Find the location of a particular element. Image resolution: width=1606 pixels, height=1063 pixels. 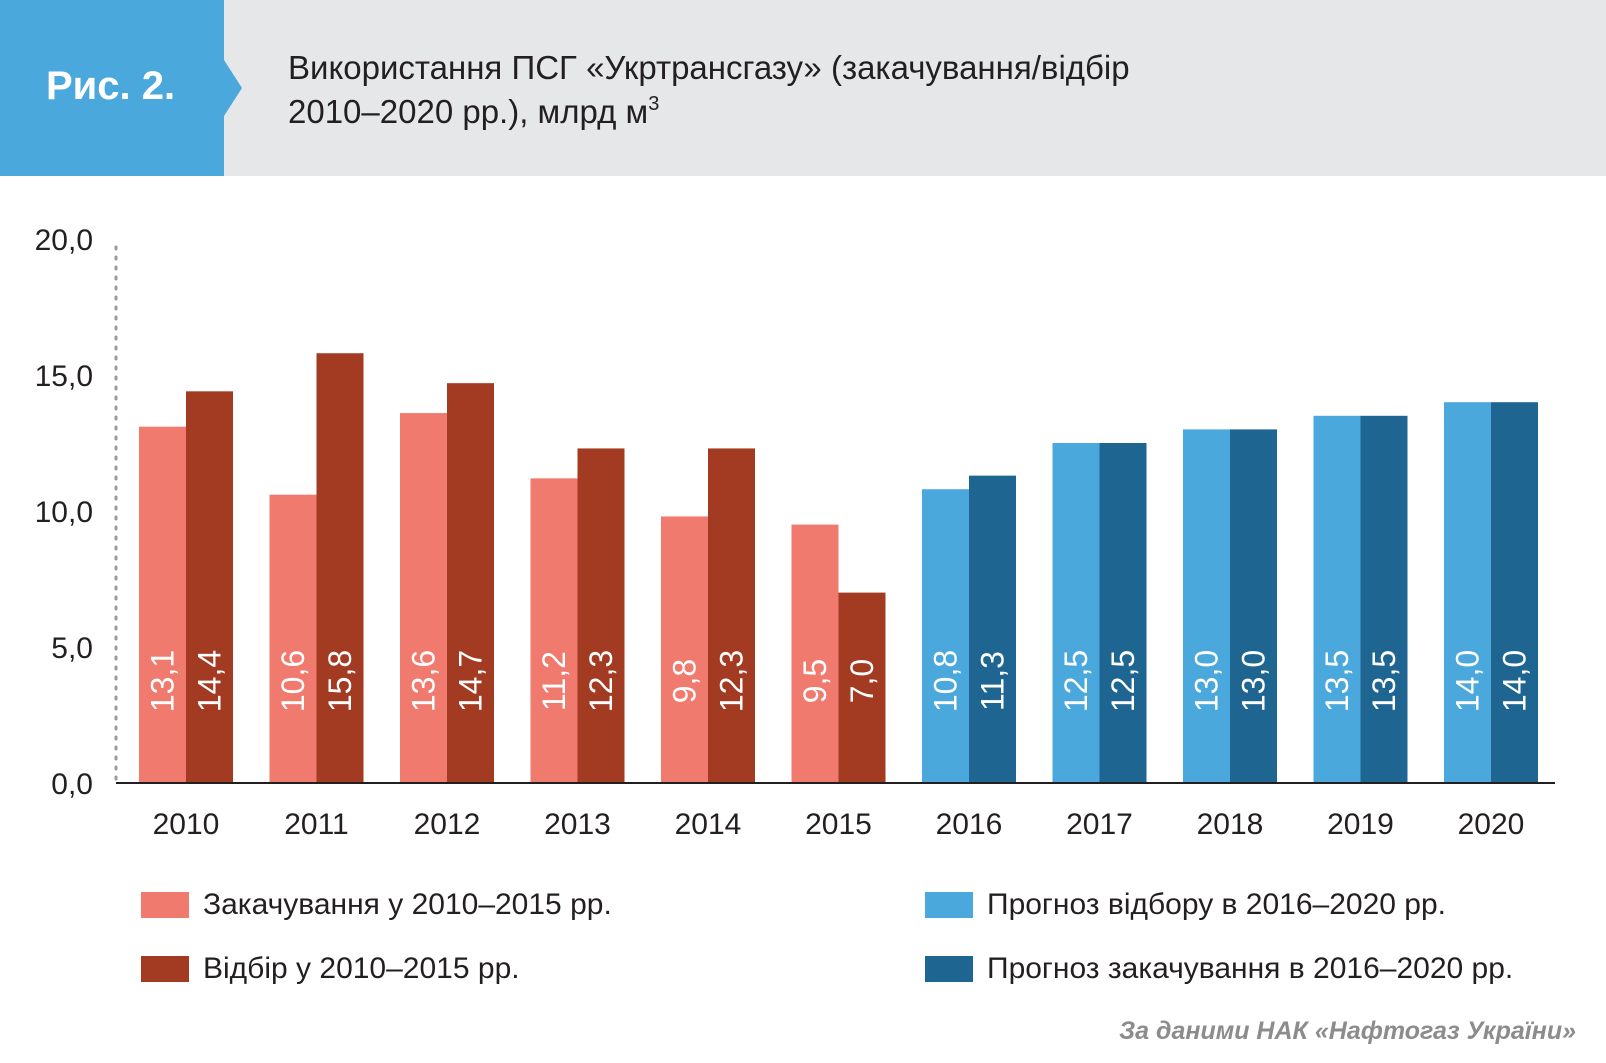

legend-label-injection-forecast: Прогноз закачування в 2016–2020 рр. is located at coordinates (1250, 968).